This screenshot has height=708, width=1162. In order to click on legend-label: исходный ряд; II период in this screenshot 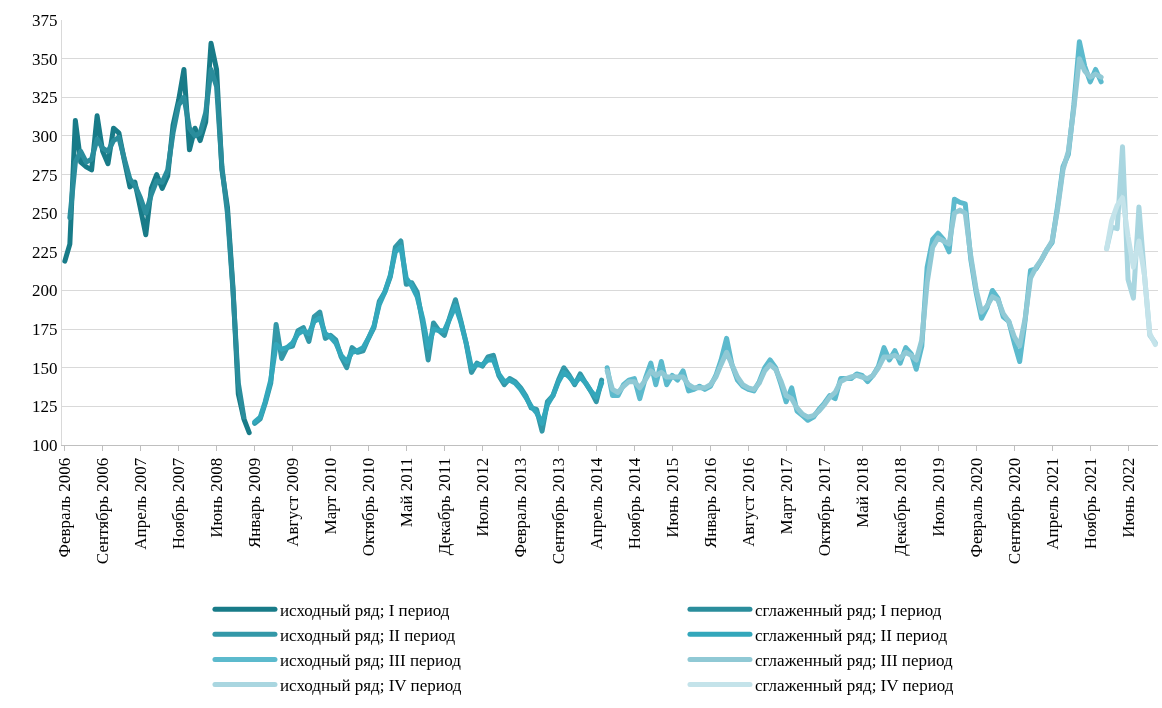, I will do `click(367, 635)`.